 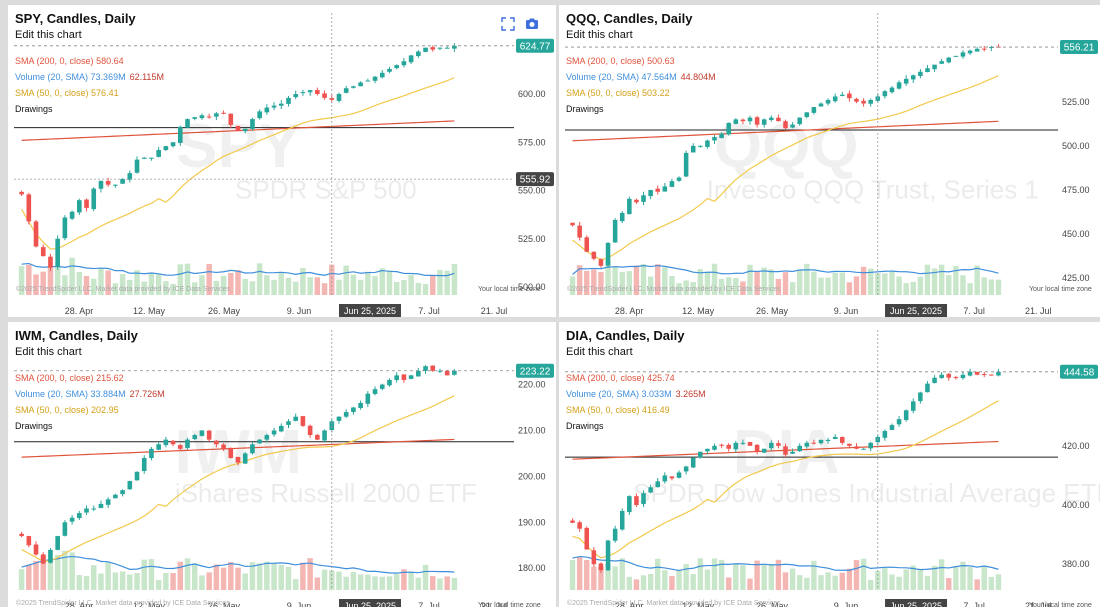 I want to click on y-tick-label: 420.00, so click(x=1076, y=446).